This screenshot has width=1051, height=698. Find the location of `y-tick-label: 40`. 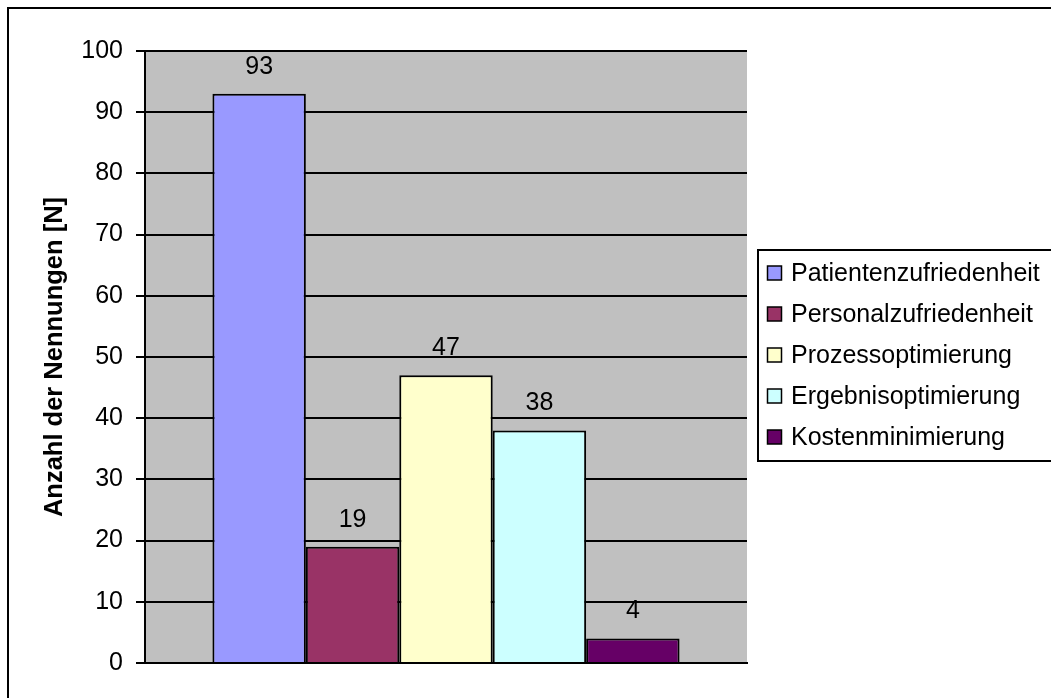

y-tick-label: 40 is located at coordinates (109, 416).